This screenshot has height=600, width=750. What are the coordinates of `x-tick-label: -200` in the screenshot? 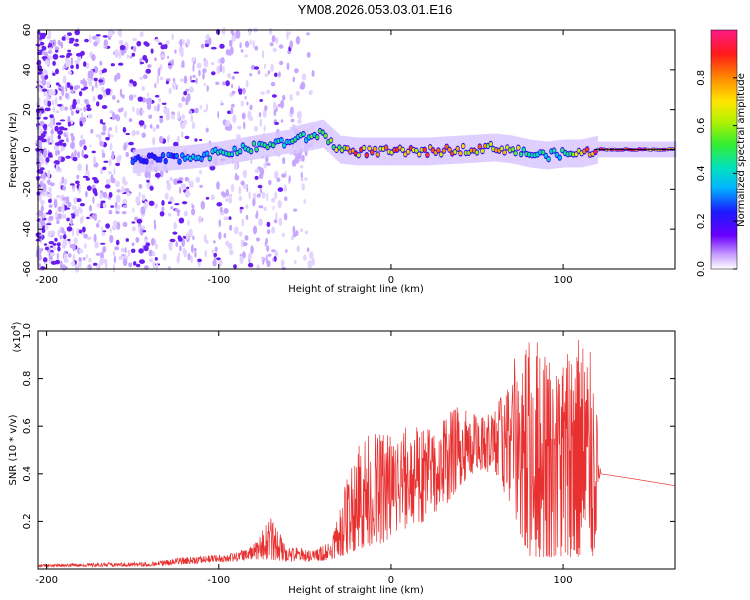 It's located at (46, 580).